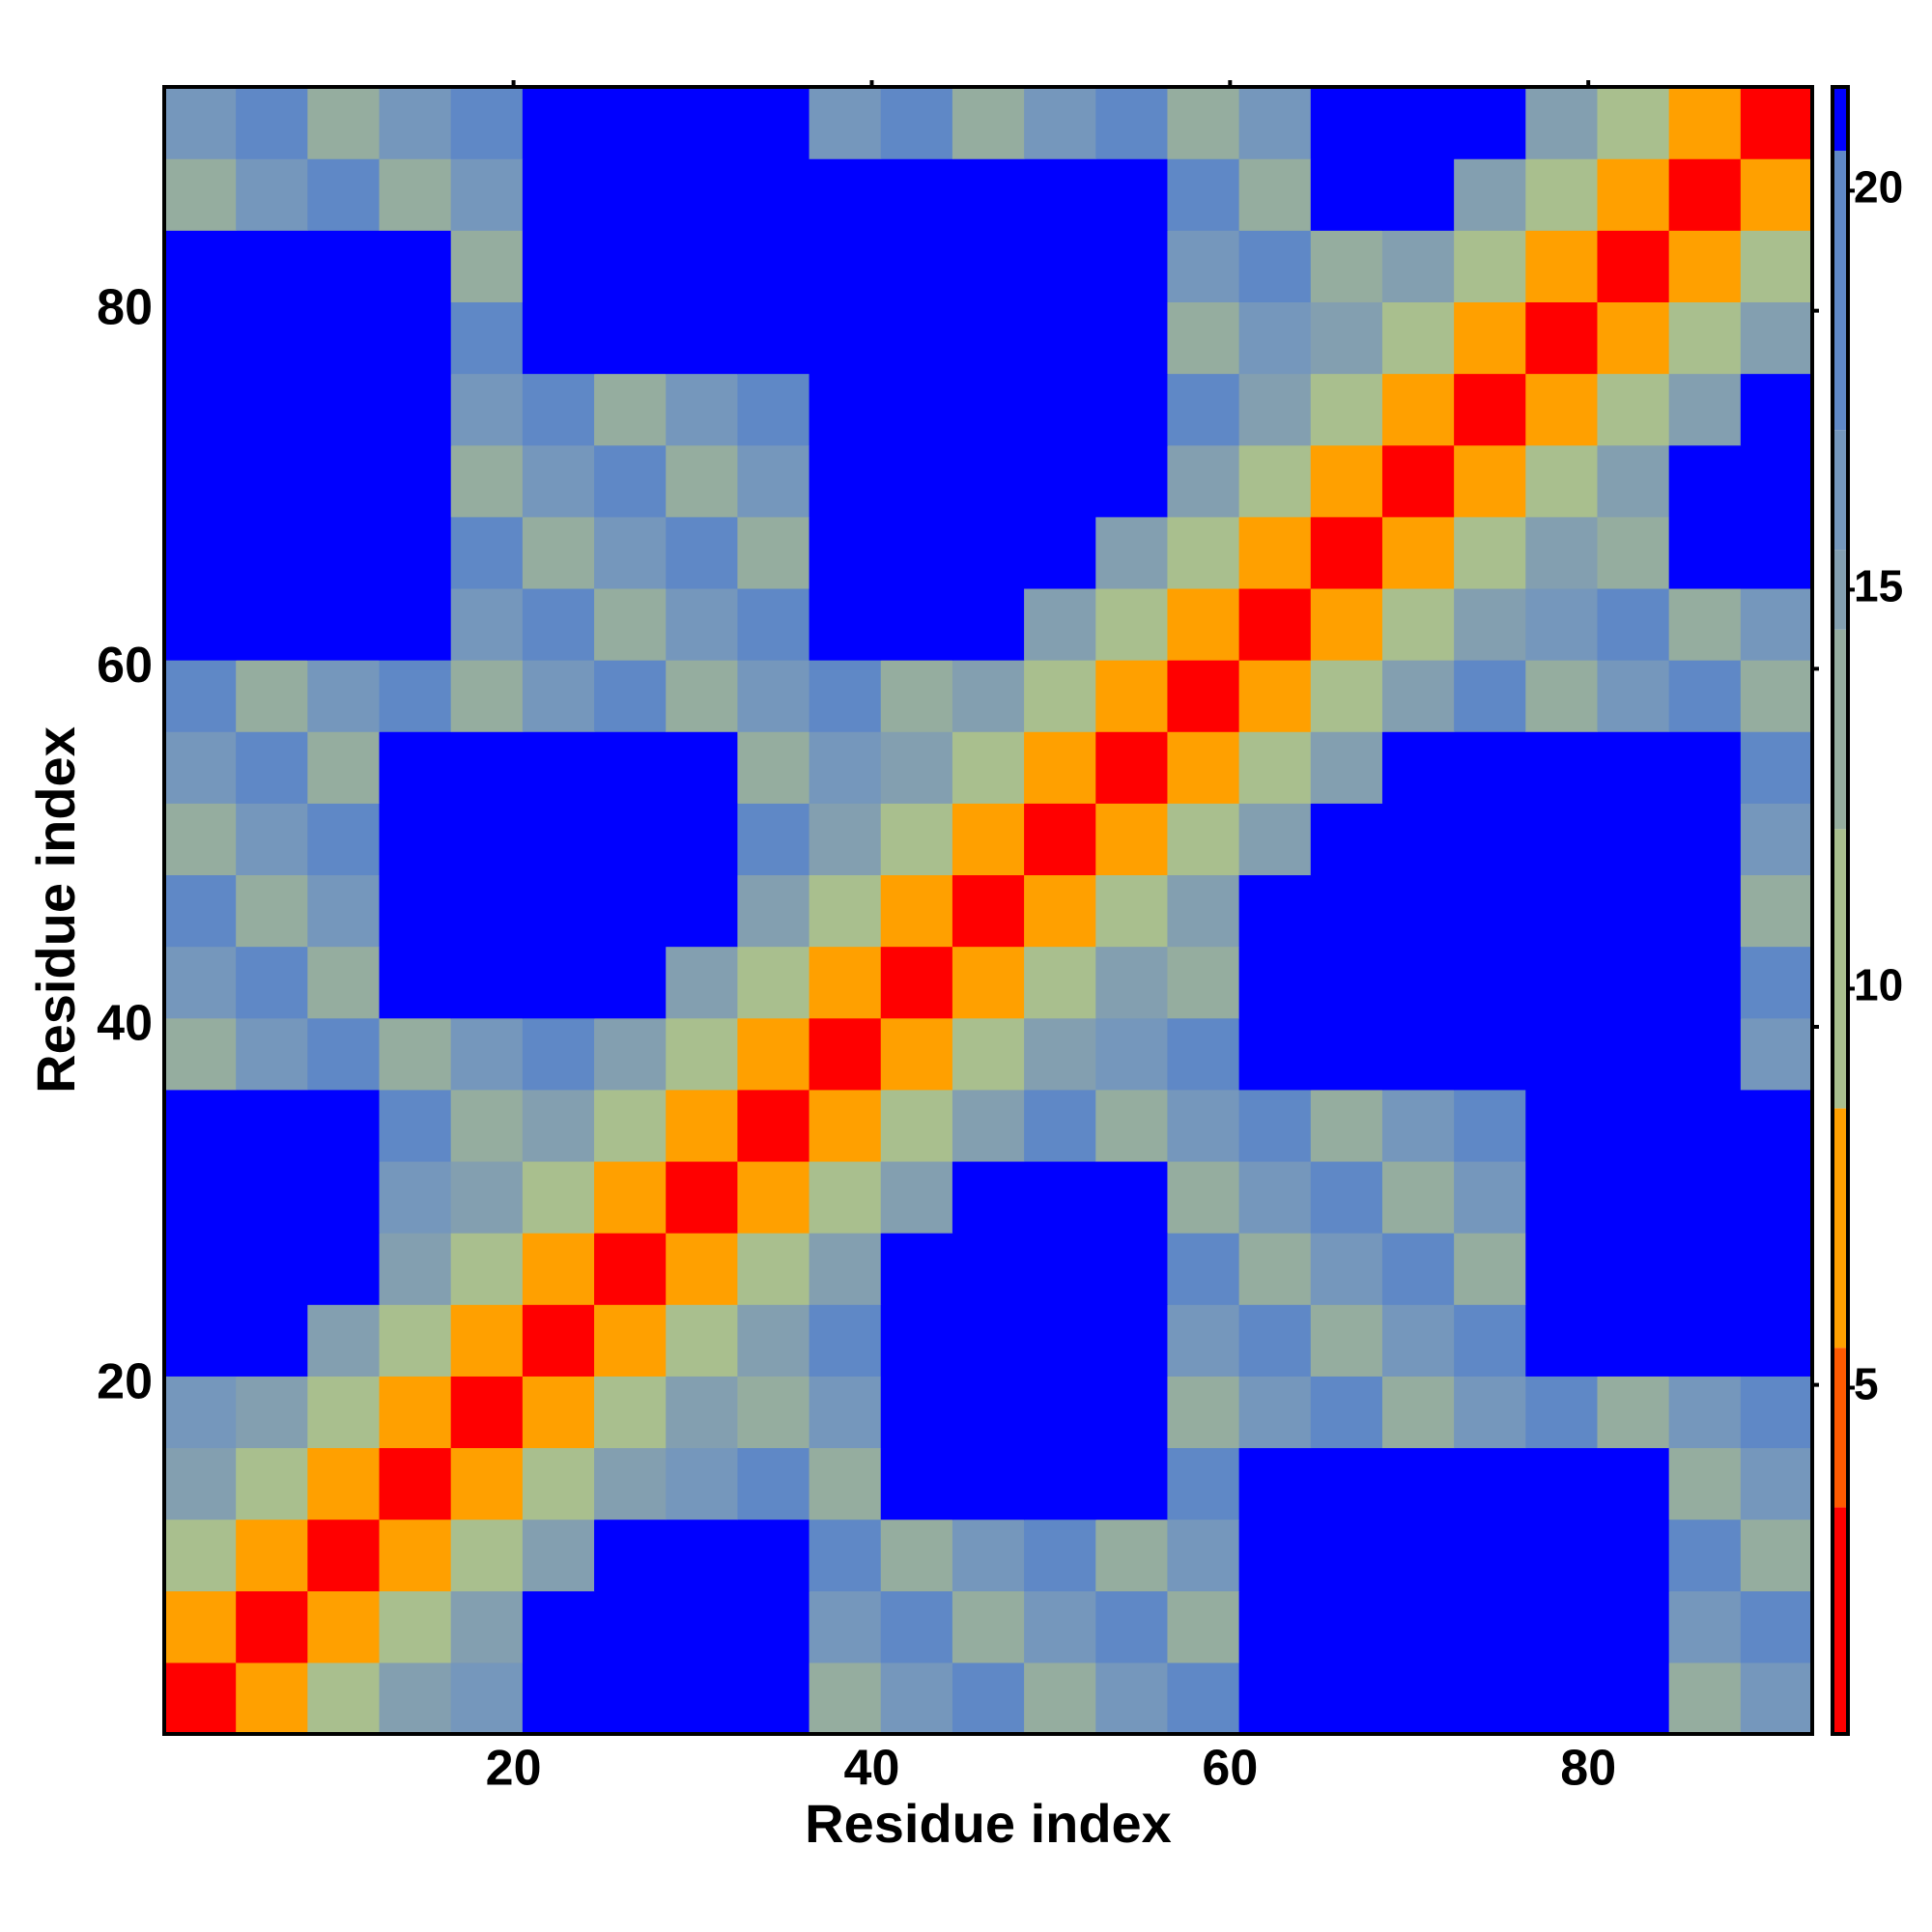 The image size is (1932, 1932). What do you see at coordinates (1840, 590) in the screenshot?
I see `colorbar-segment` at bounding box center [1840, 590].